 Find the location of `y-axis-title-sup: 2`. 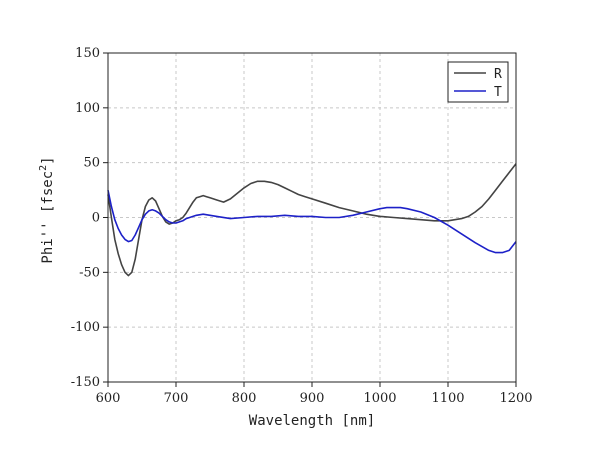

y-axis-title-sup: 2 is located at coordinates (43, 168).